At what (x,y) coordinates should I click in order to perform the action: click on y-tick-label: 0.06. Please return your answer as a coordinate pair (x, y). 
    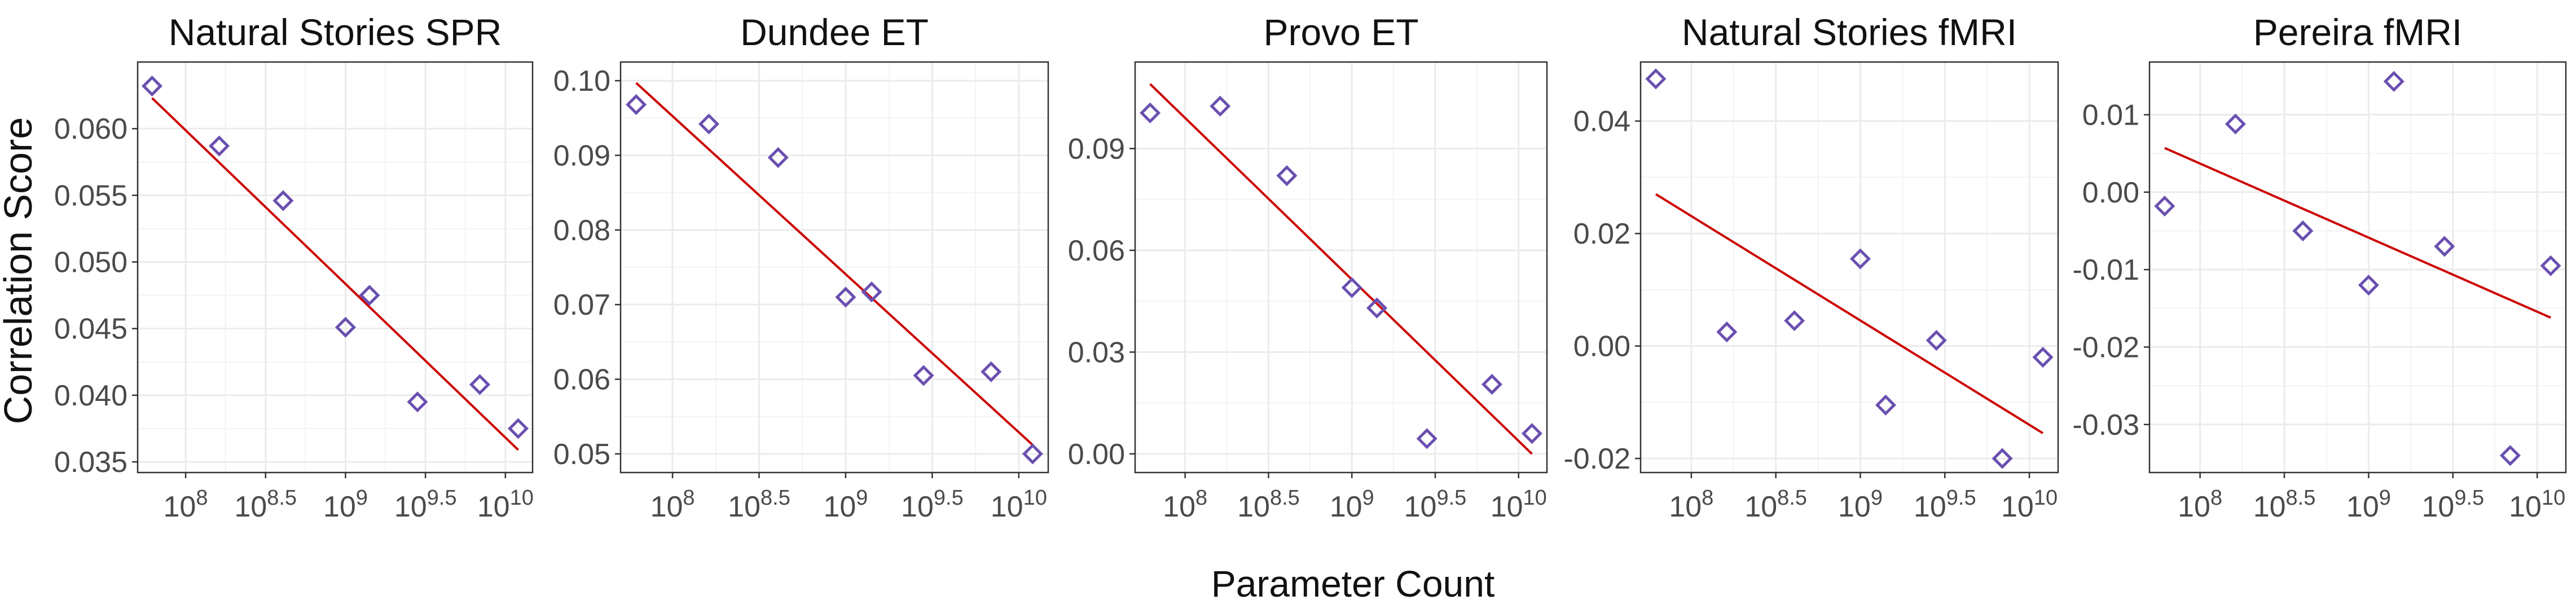
    Looking at the image, I should click on (1096, 251).